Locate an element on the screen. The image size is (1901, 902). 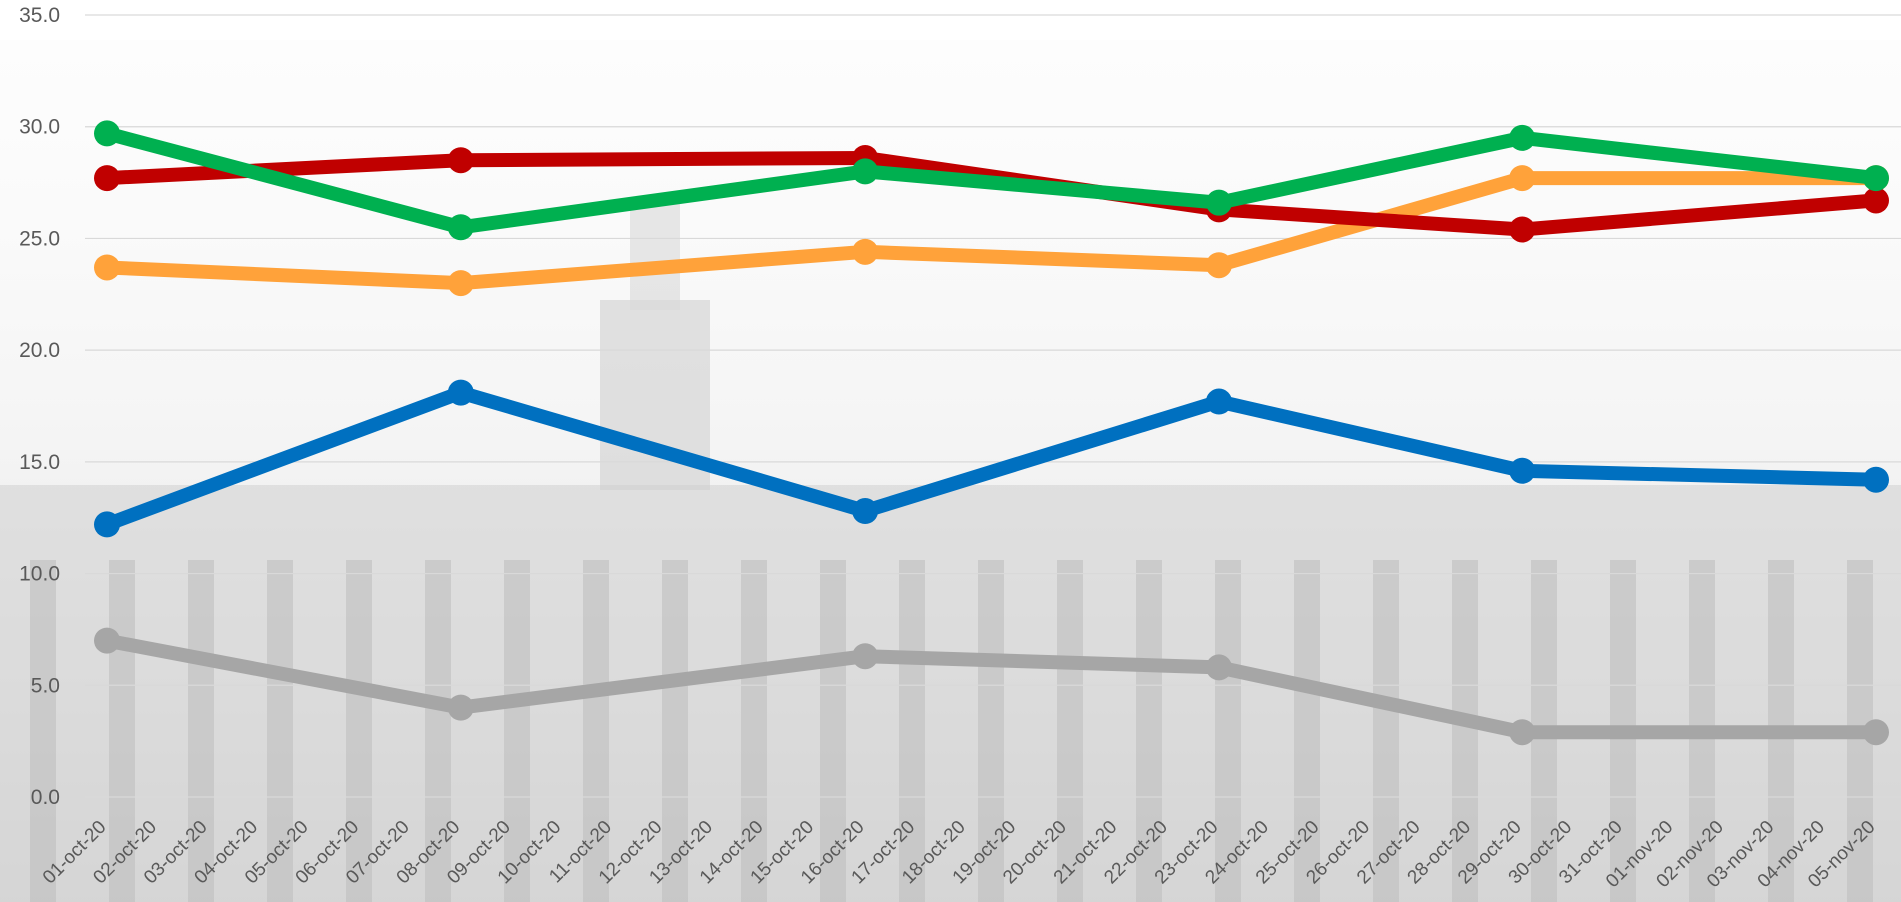
y-tick-label: 15.0 is located at coordinates (39, 462).